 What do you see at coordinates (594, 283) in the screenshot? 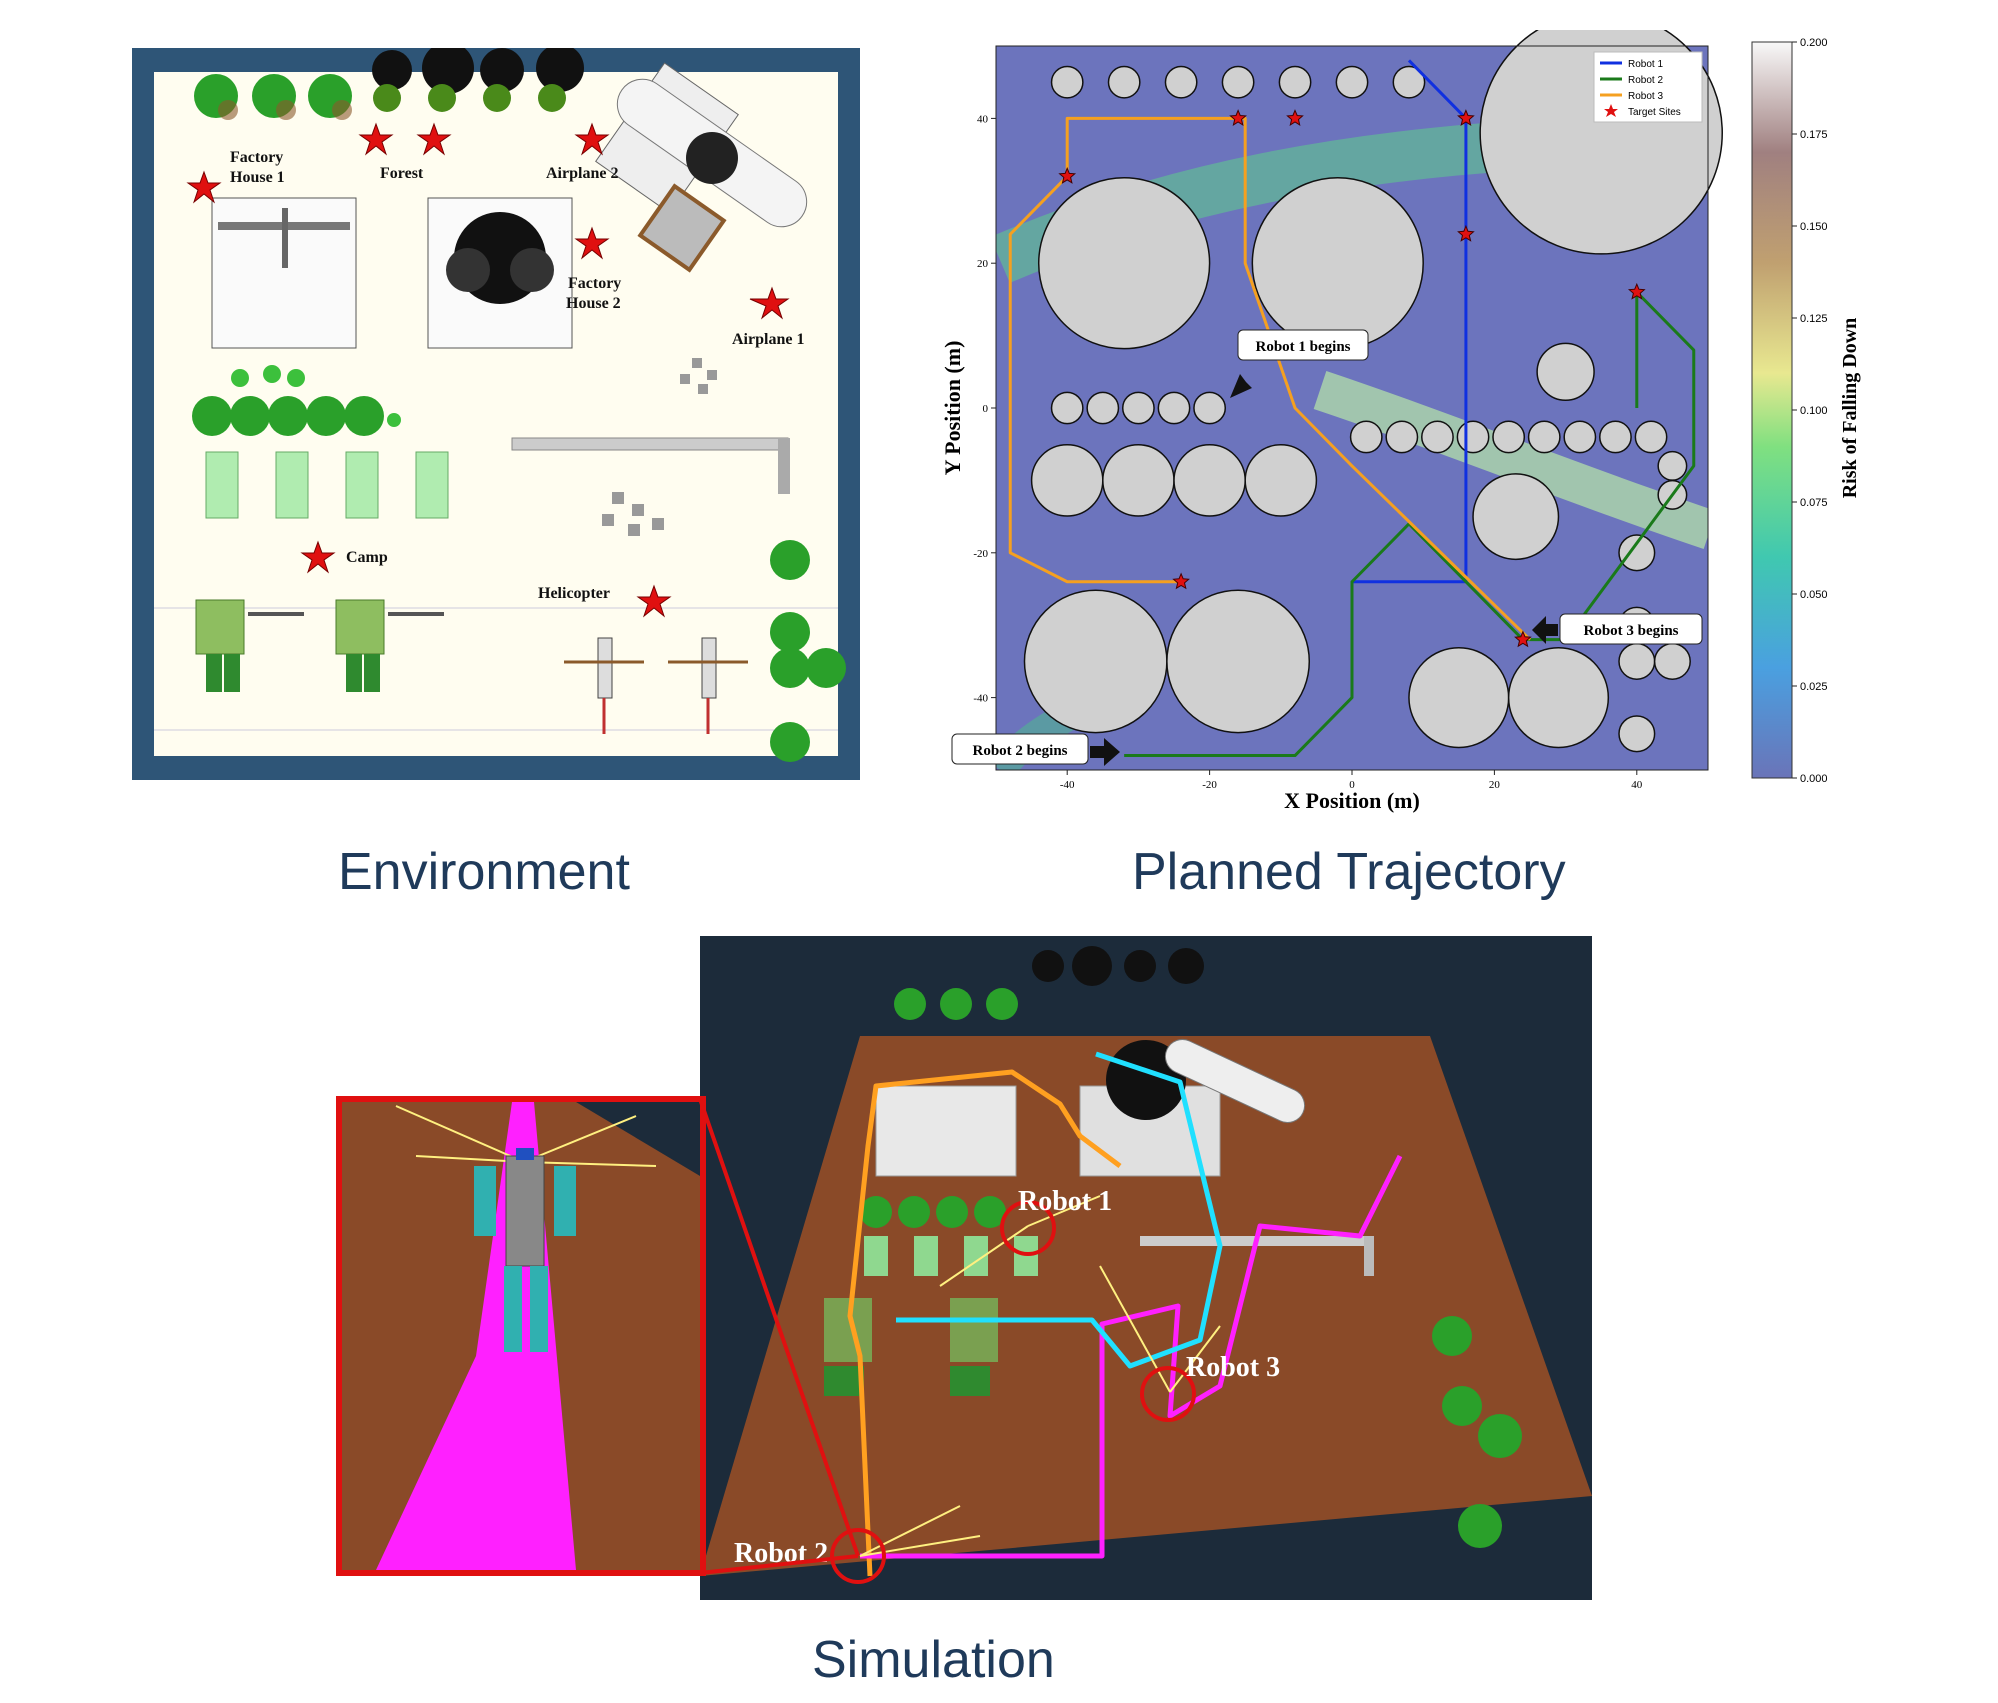
I see `label-factory-house-2: Factory` at bounding box center [594, 283].